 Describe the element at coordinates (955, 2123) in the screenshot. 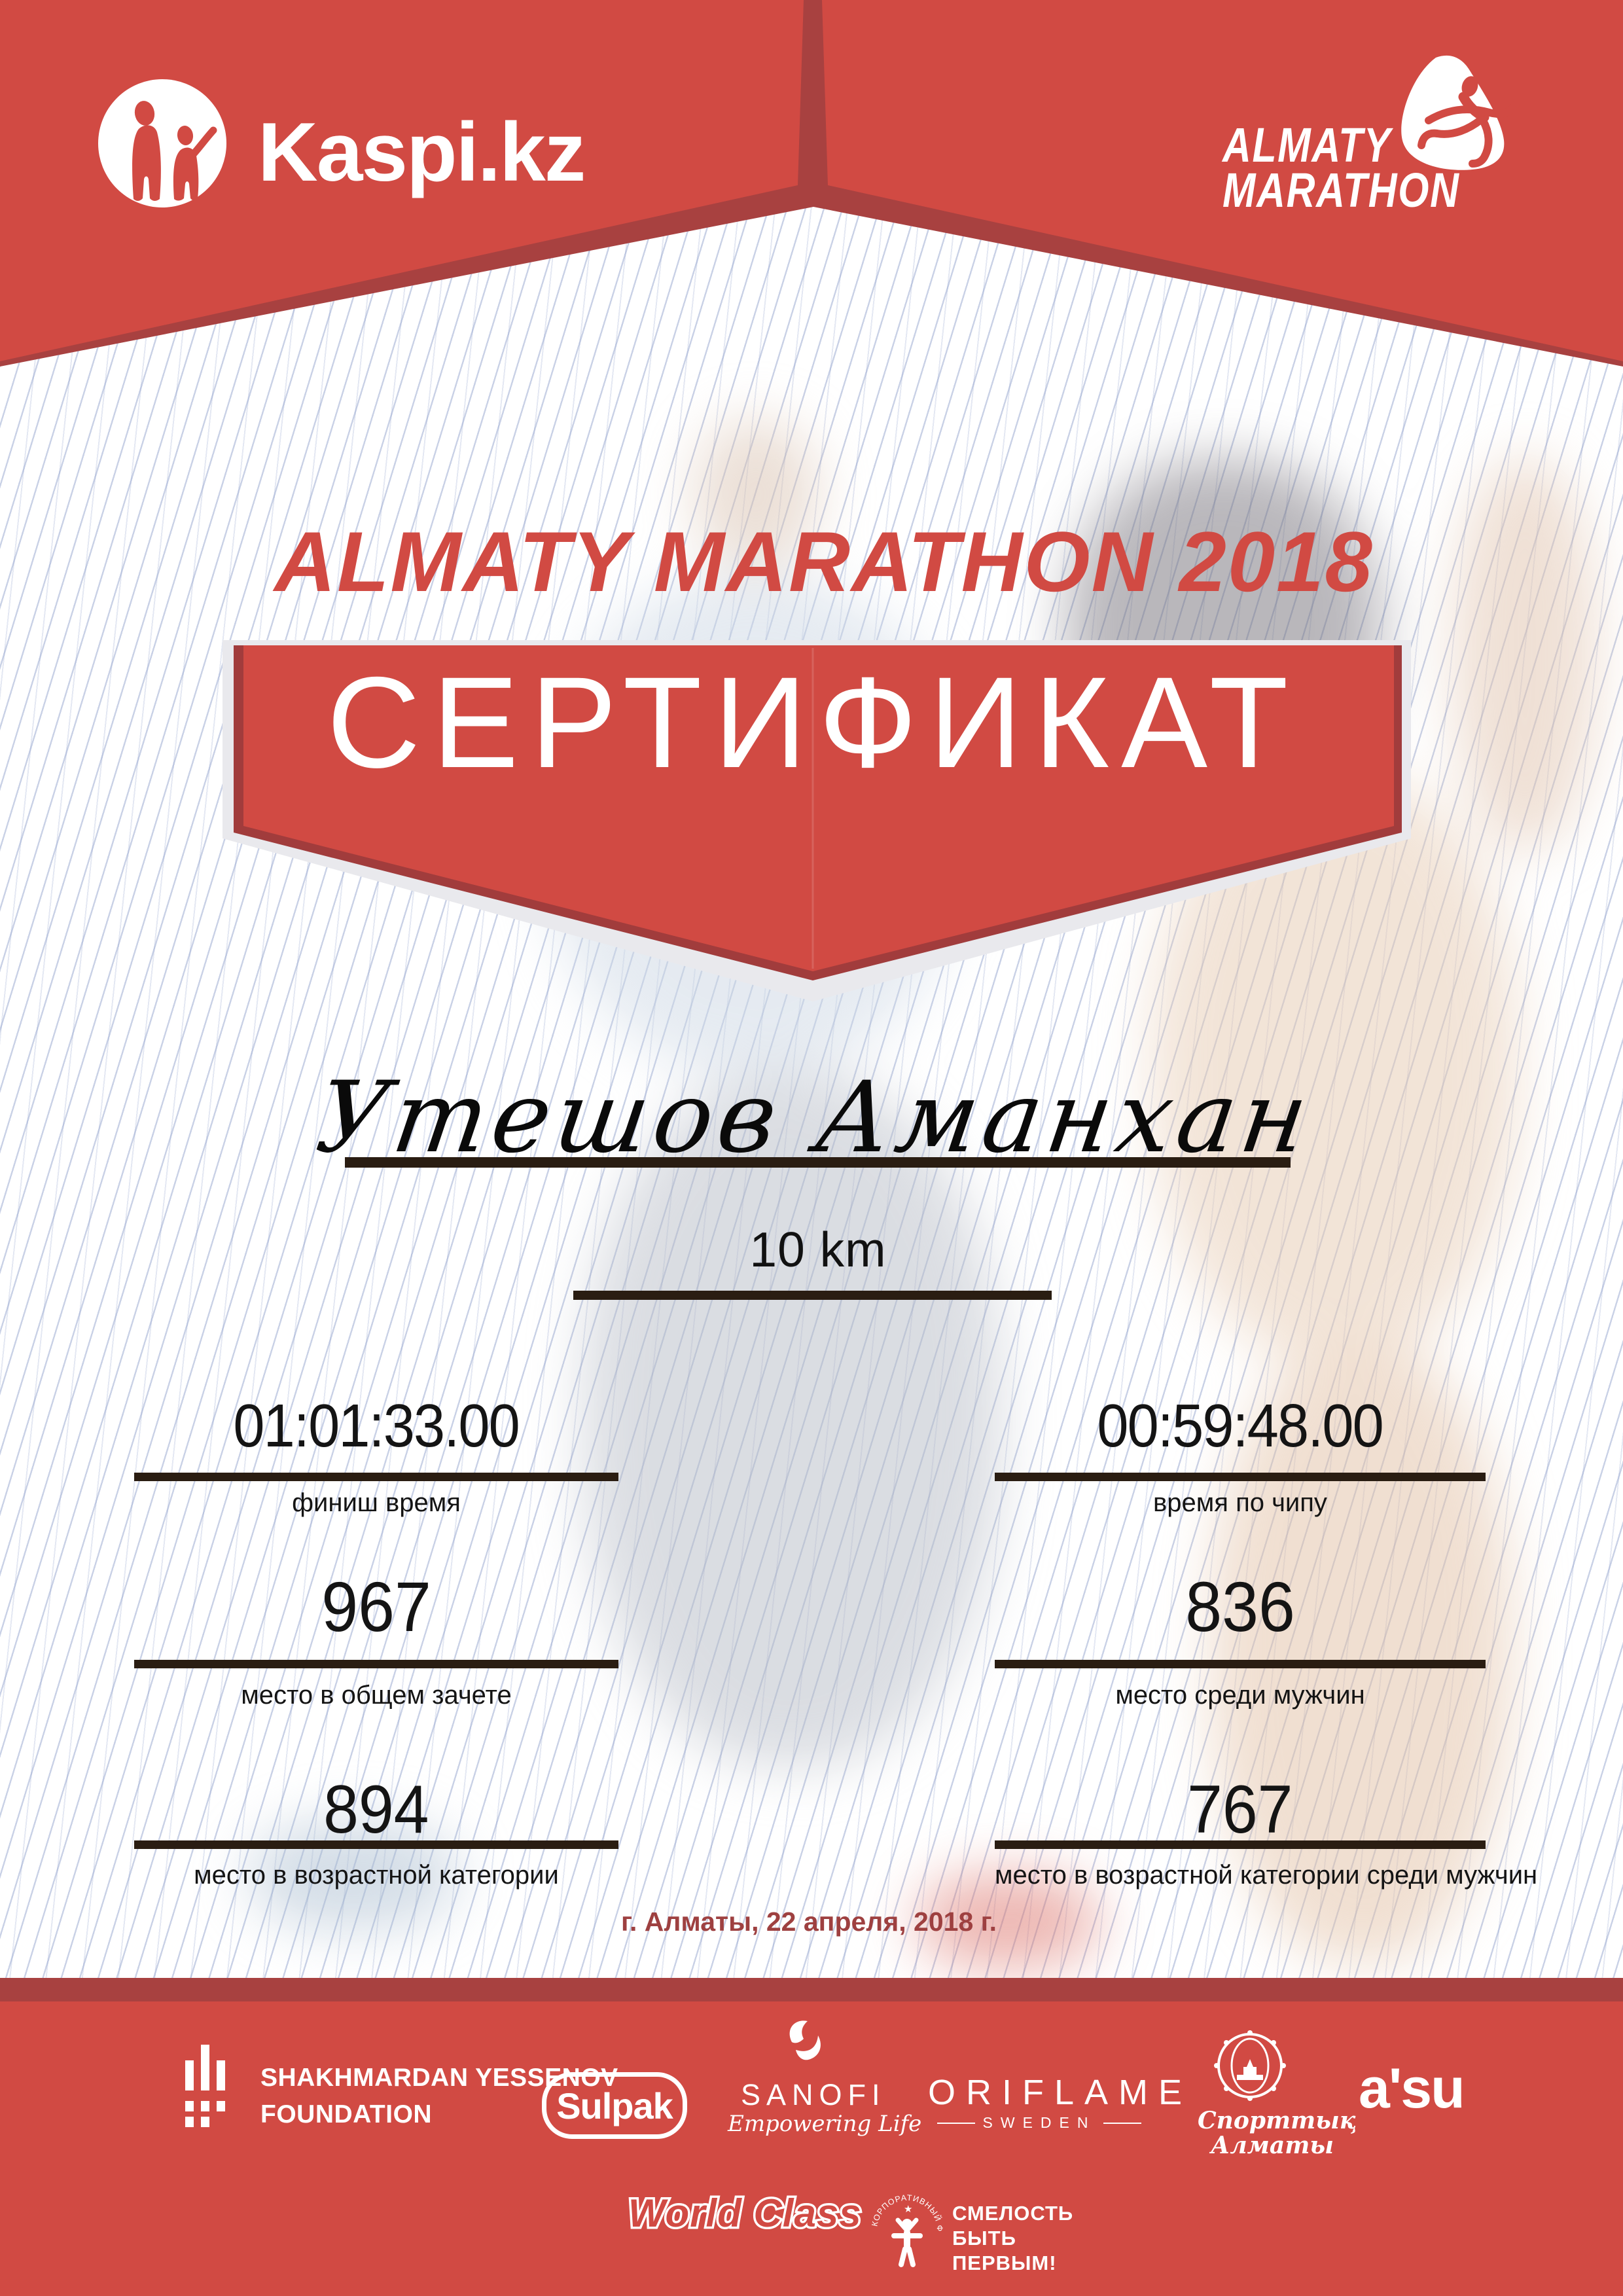

I see `rule-left` at that location.